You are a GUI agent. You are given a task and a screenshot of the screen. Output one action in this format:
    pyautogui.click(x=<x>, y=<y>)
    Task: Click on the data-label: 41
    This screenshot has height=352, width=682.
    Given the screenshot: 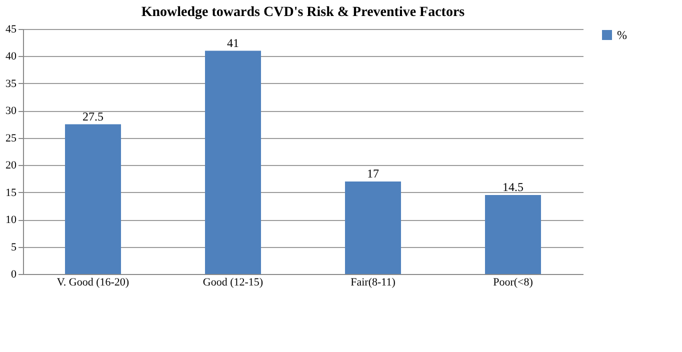 What is the action you would take?
    pyautogui.click(x=233, y=43)
    